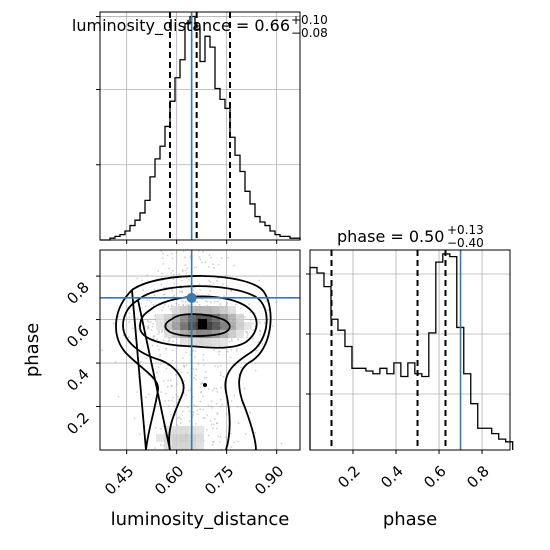 The height and width of the screenshot is (550, 550). I want to click on phase-histogram, so click(411, 351).